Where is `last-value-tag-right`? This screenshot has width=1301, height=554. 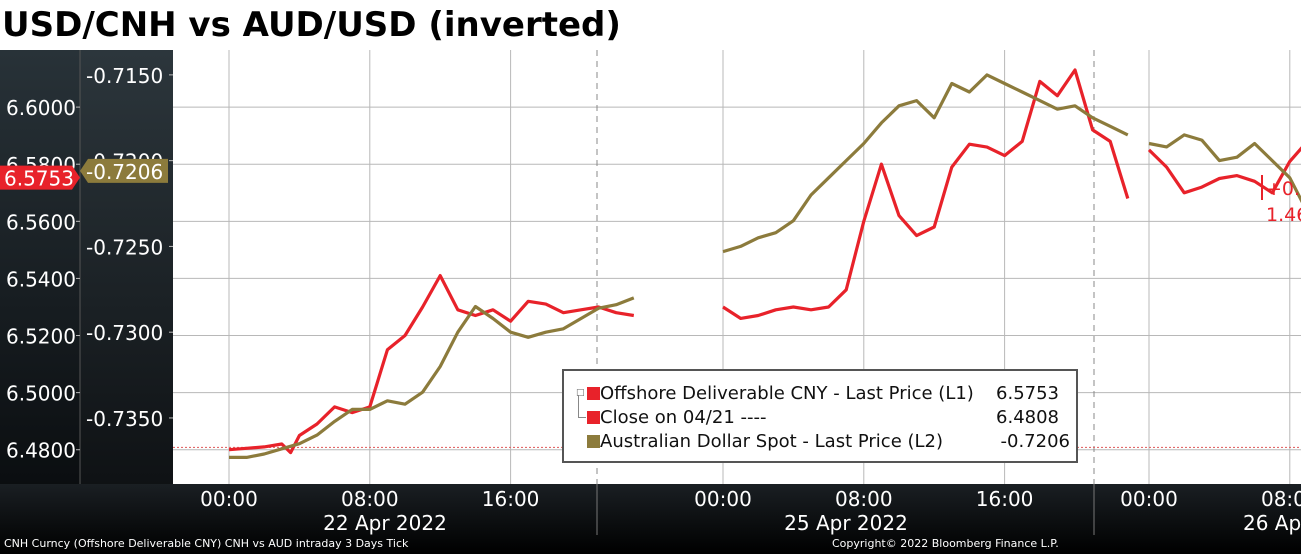 last-value-tag-right is located at coordinates (124, 170).